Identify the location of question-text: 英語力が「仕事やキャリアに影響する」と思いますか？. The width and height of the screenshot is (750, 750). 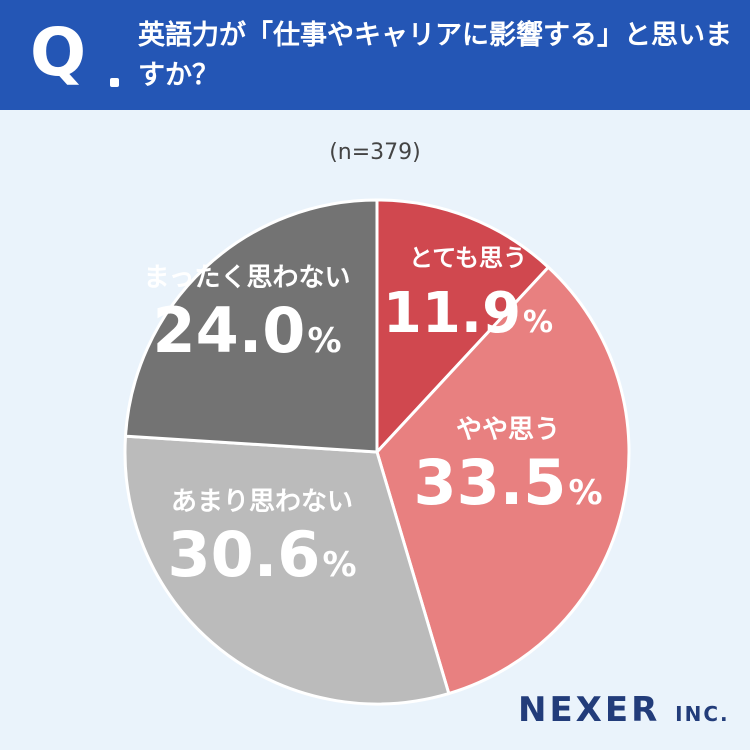
(435, 55).